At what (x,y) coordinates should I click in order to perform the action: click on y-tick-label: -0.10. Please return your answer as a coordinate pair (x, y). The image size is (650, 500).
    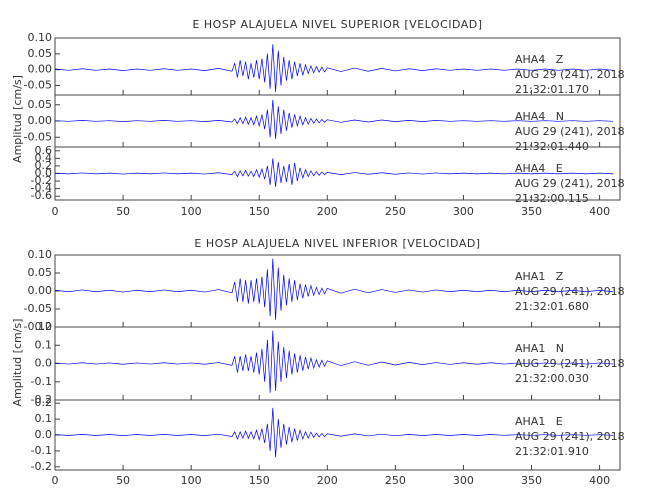
    Looking at the image, I should click on (38, 326).